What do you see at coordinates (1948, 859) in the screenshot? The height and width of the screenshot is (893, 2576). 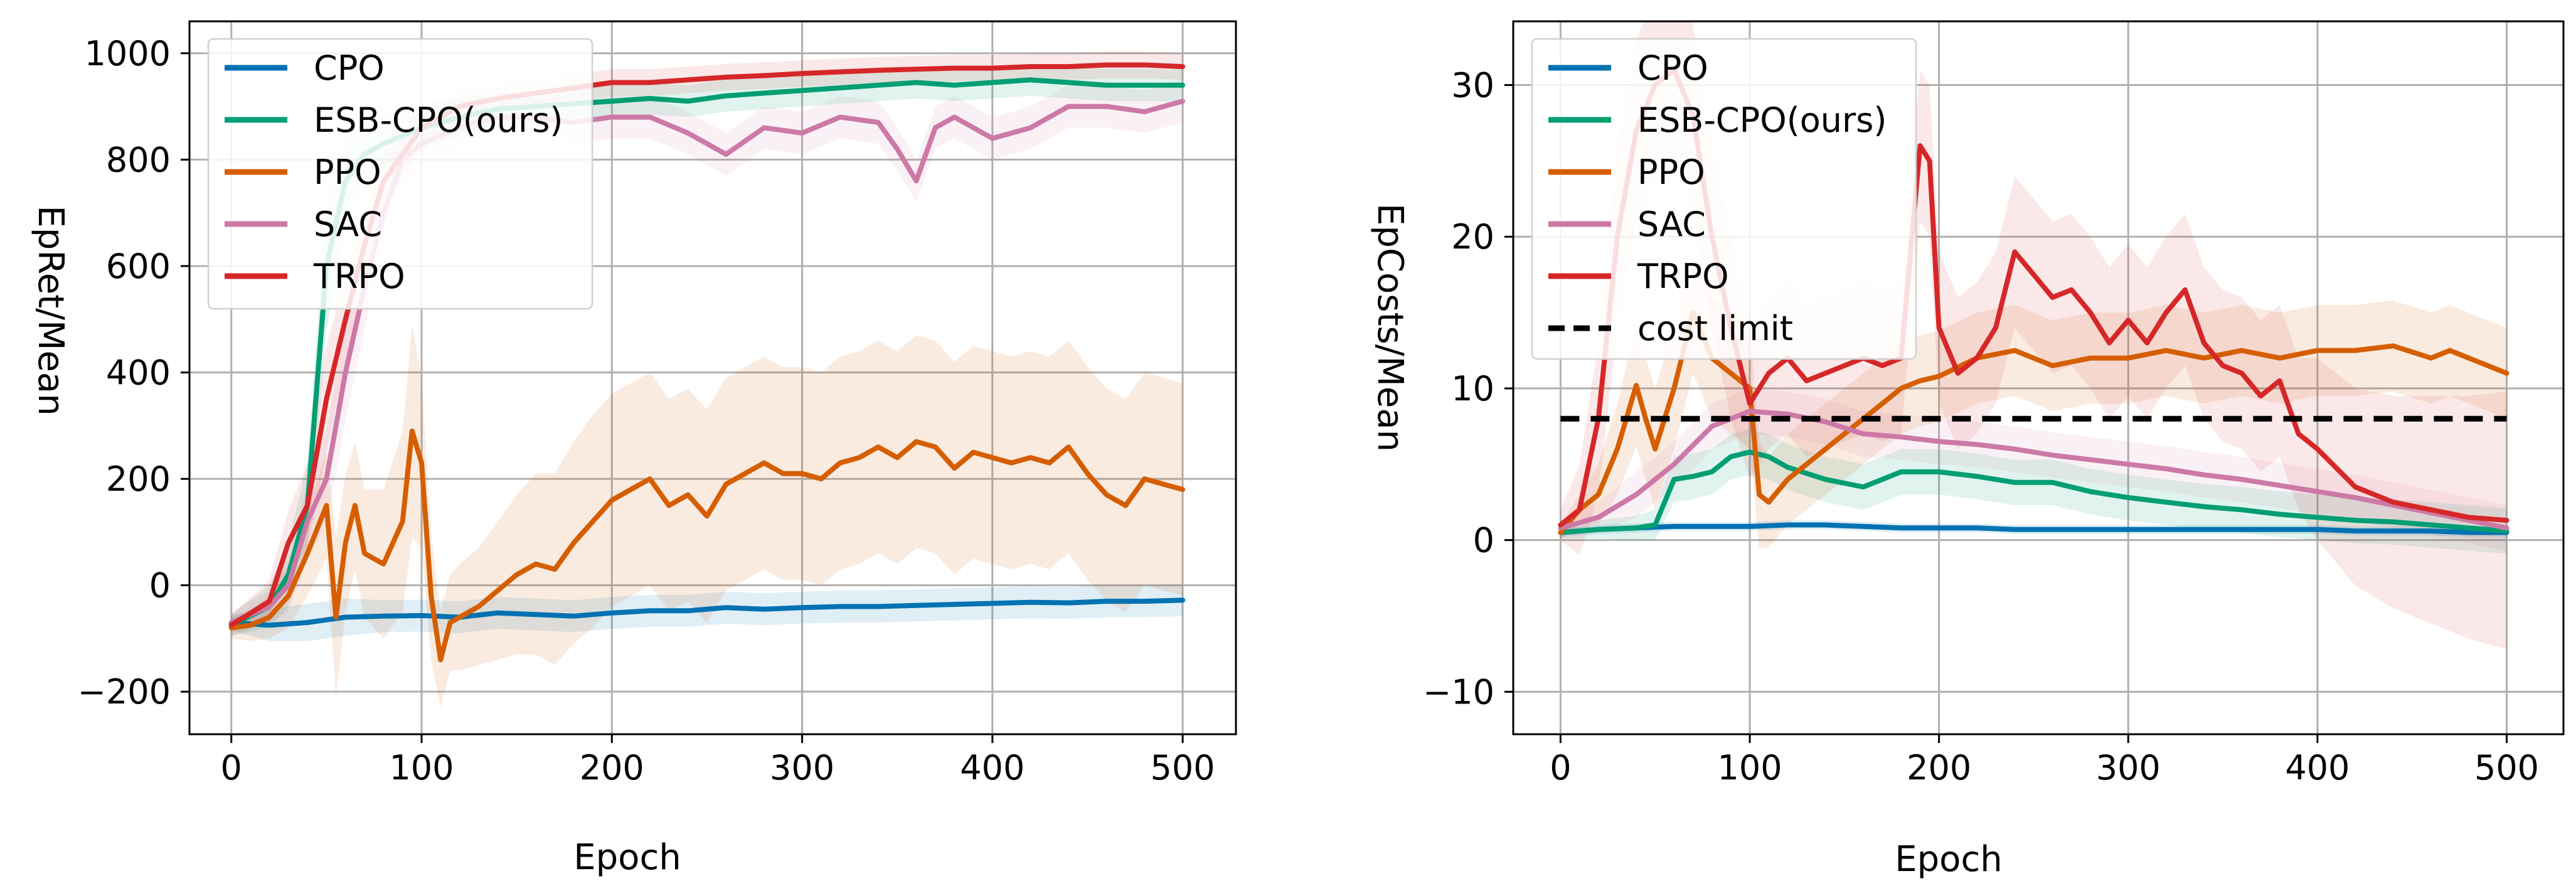 I see `chart-1-xlabel: Epoch` at bounding box center [1948, 859].